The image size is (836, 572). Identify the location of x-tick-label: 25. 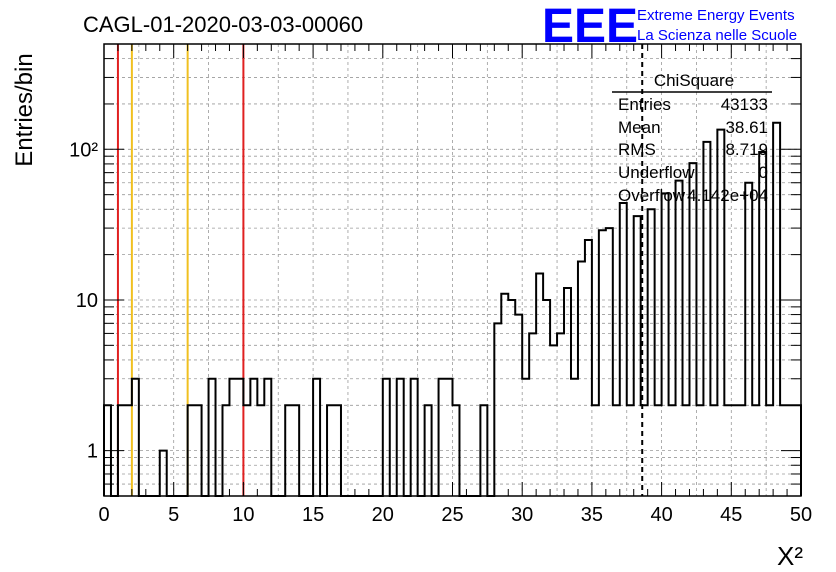
(452, 515).